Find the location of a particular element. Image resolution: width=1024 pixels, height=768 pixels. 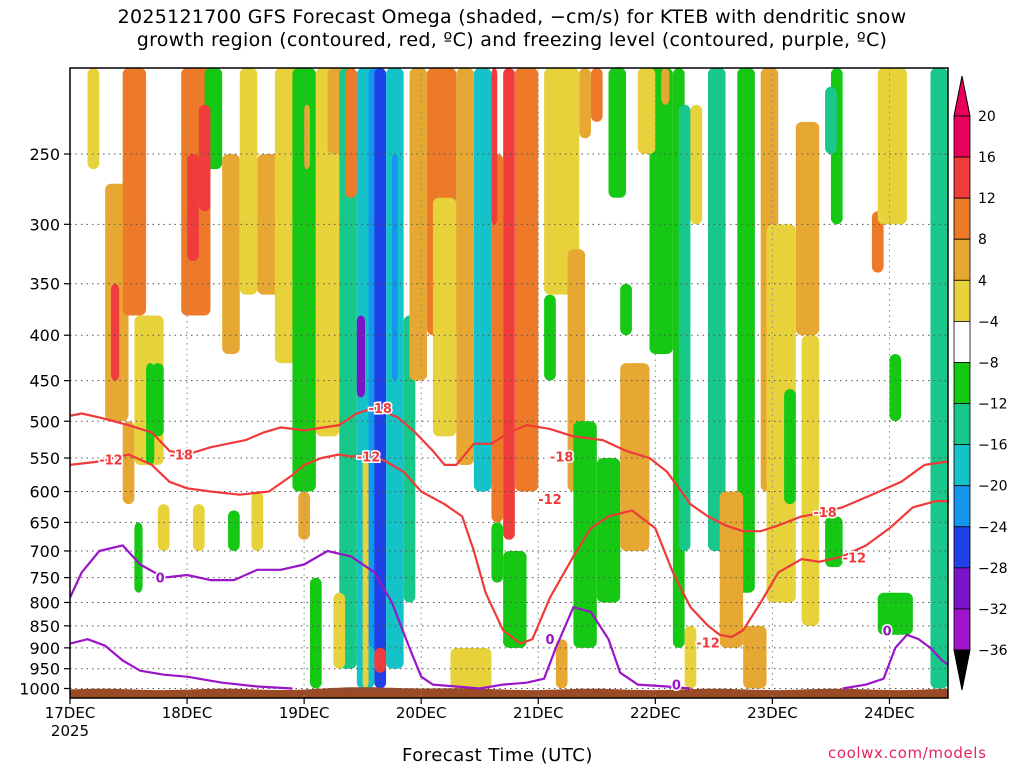

y-tick-label: 800 is located at coordinates (44, 602).